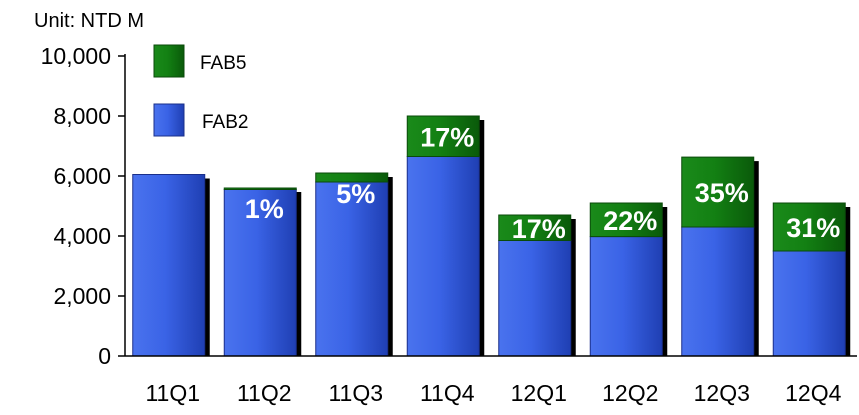  I want to click on x-tick-label: 11Q3, so click(355, 393).